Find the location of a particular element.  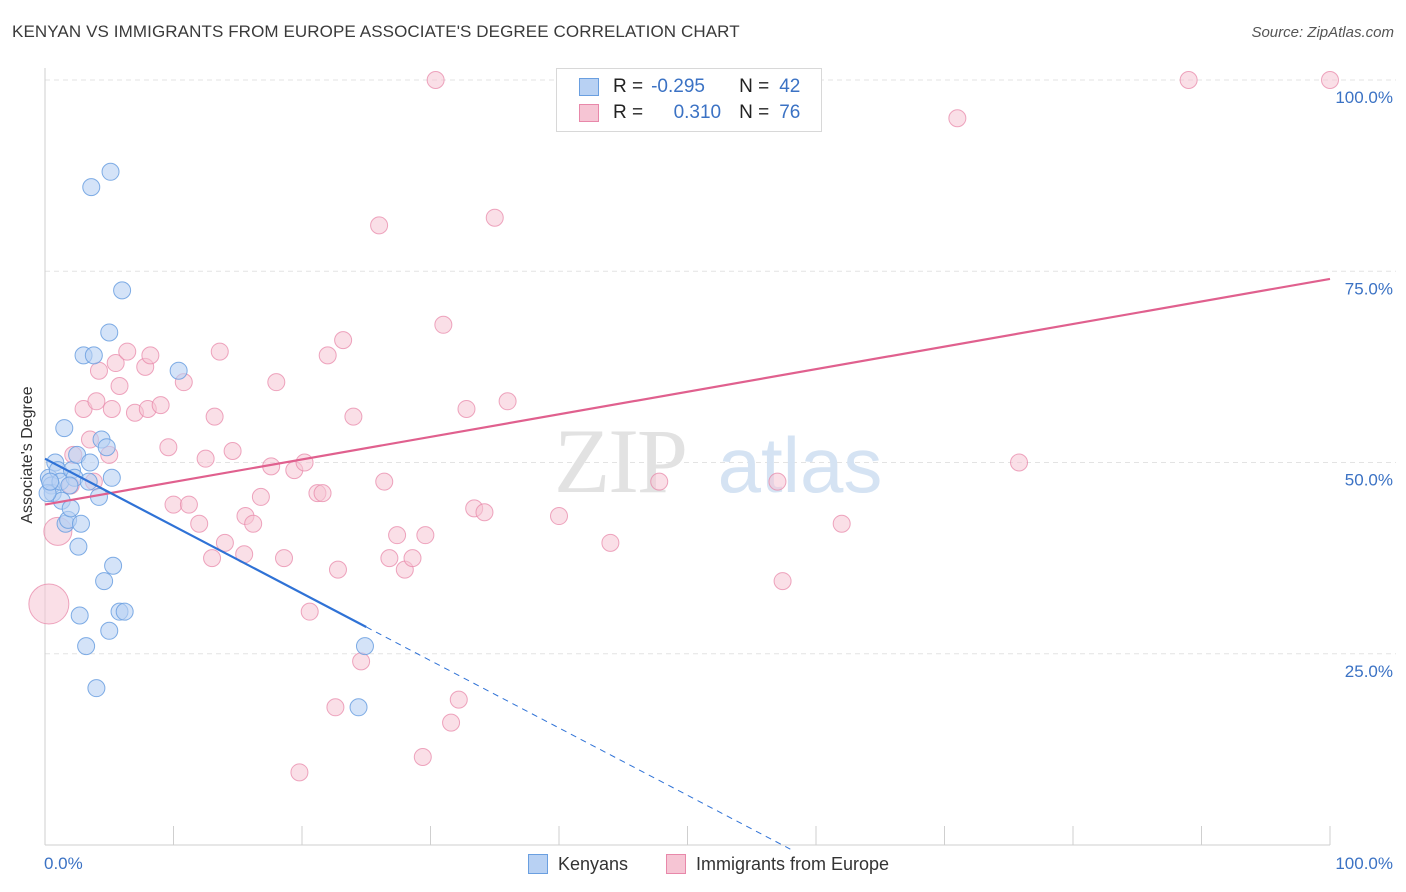

y-tick-label: 100.0% is located at coordinates (1364, 97).